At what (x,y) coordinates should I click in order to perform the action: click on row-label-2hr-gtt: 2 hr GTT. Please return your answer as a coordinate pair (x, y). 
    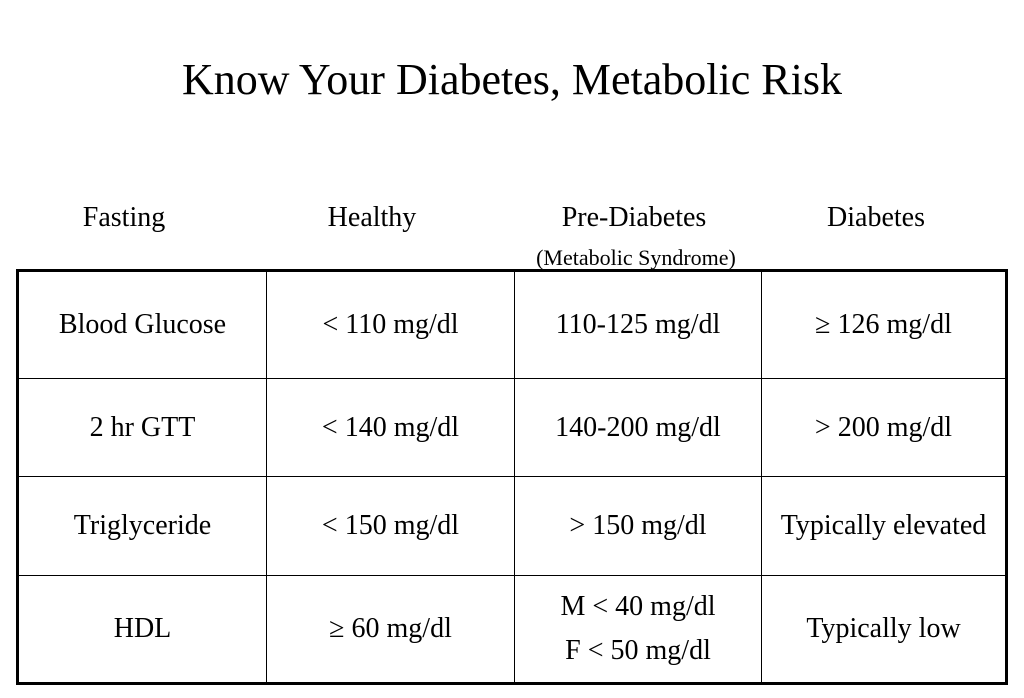
    Looking at the image, I should click on (143, 428).